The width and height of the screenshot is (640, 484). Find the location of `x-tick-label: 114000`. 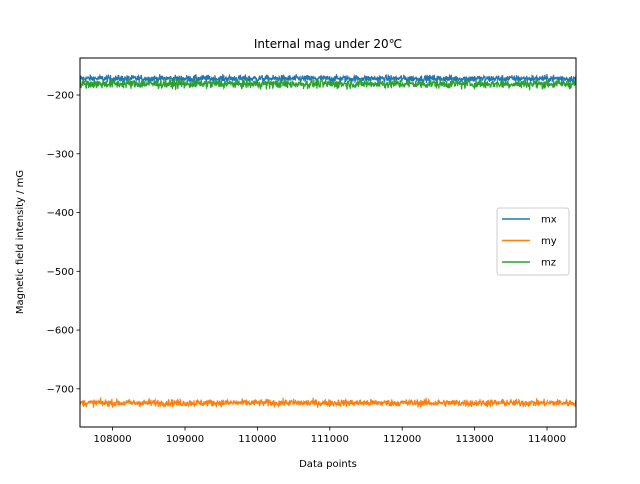

x-tick-label: 114000 is located at coordinates (547, 439).